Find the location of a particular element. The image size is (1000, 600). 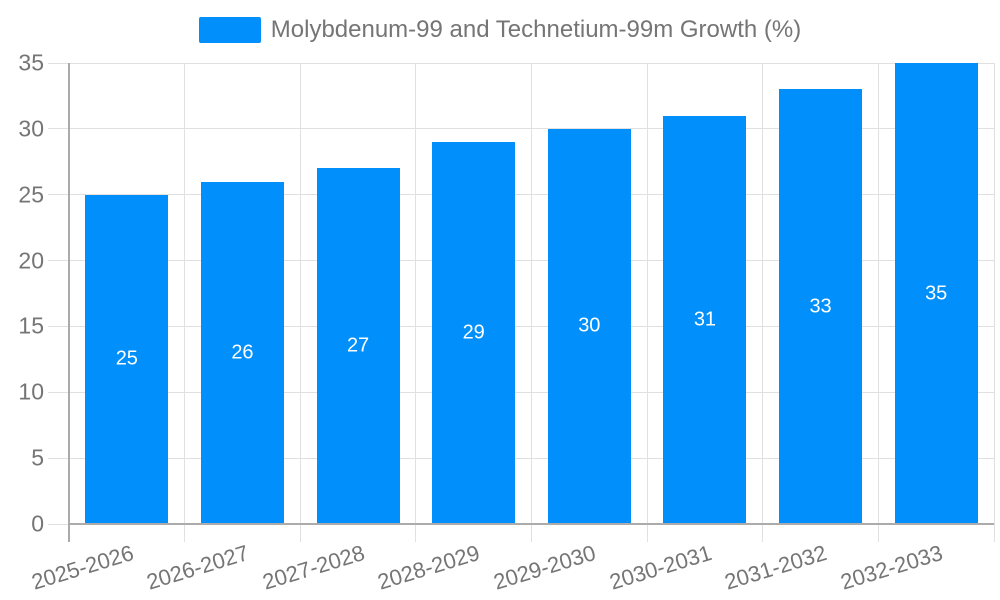

y-axis-line is located at coordinates (69, 302).